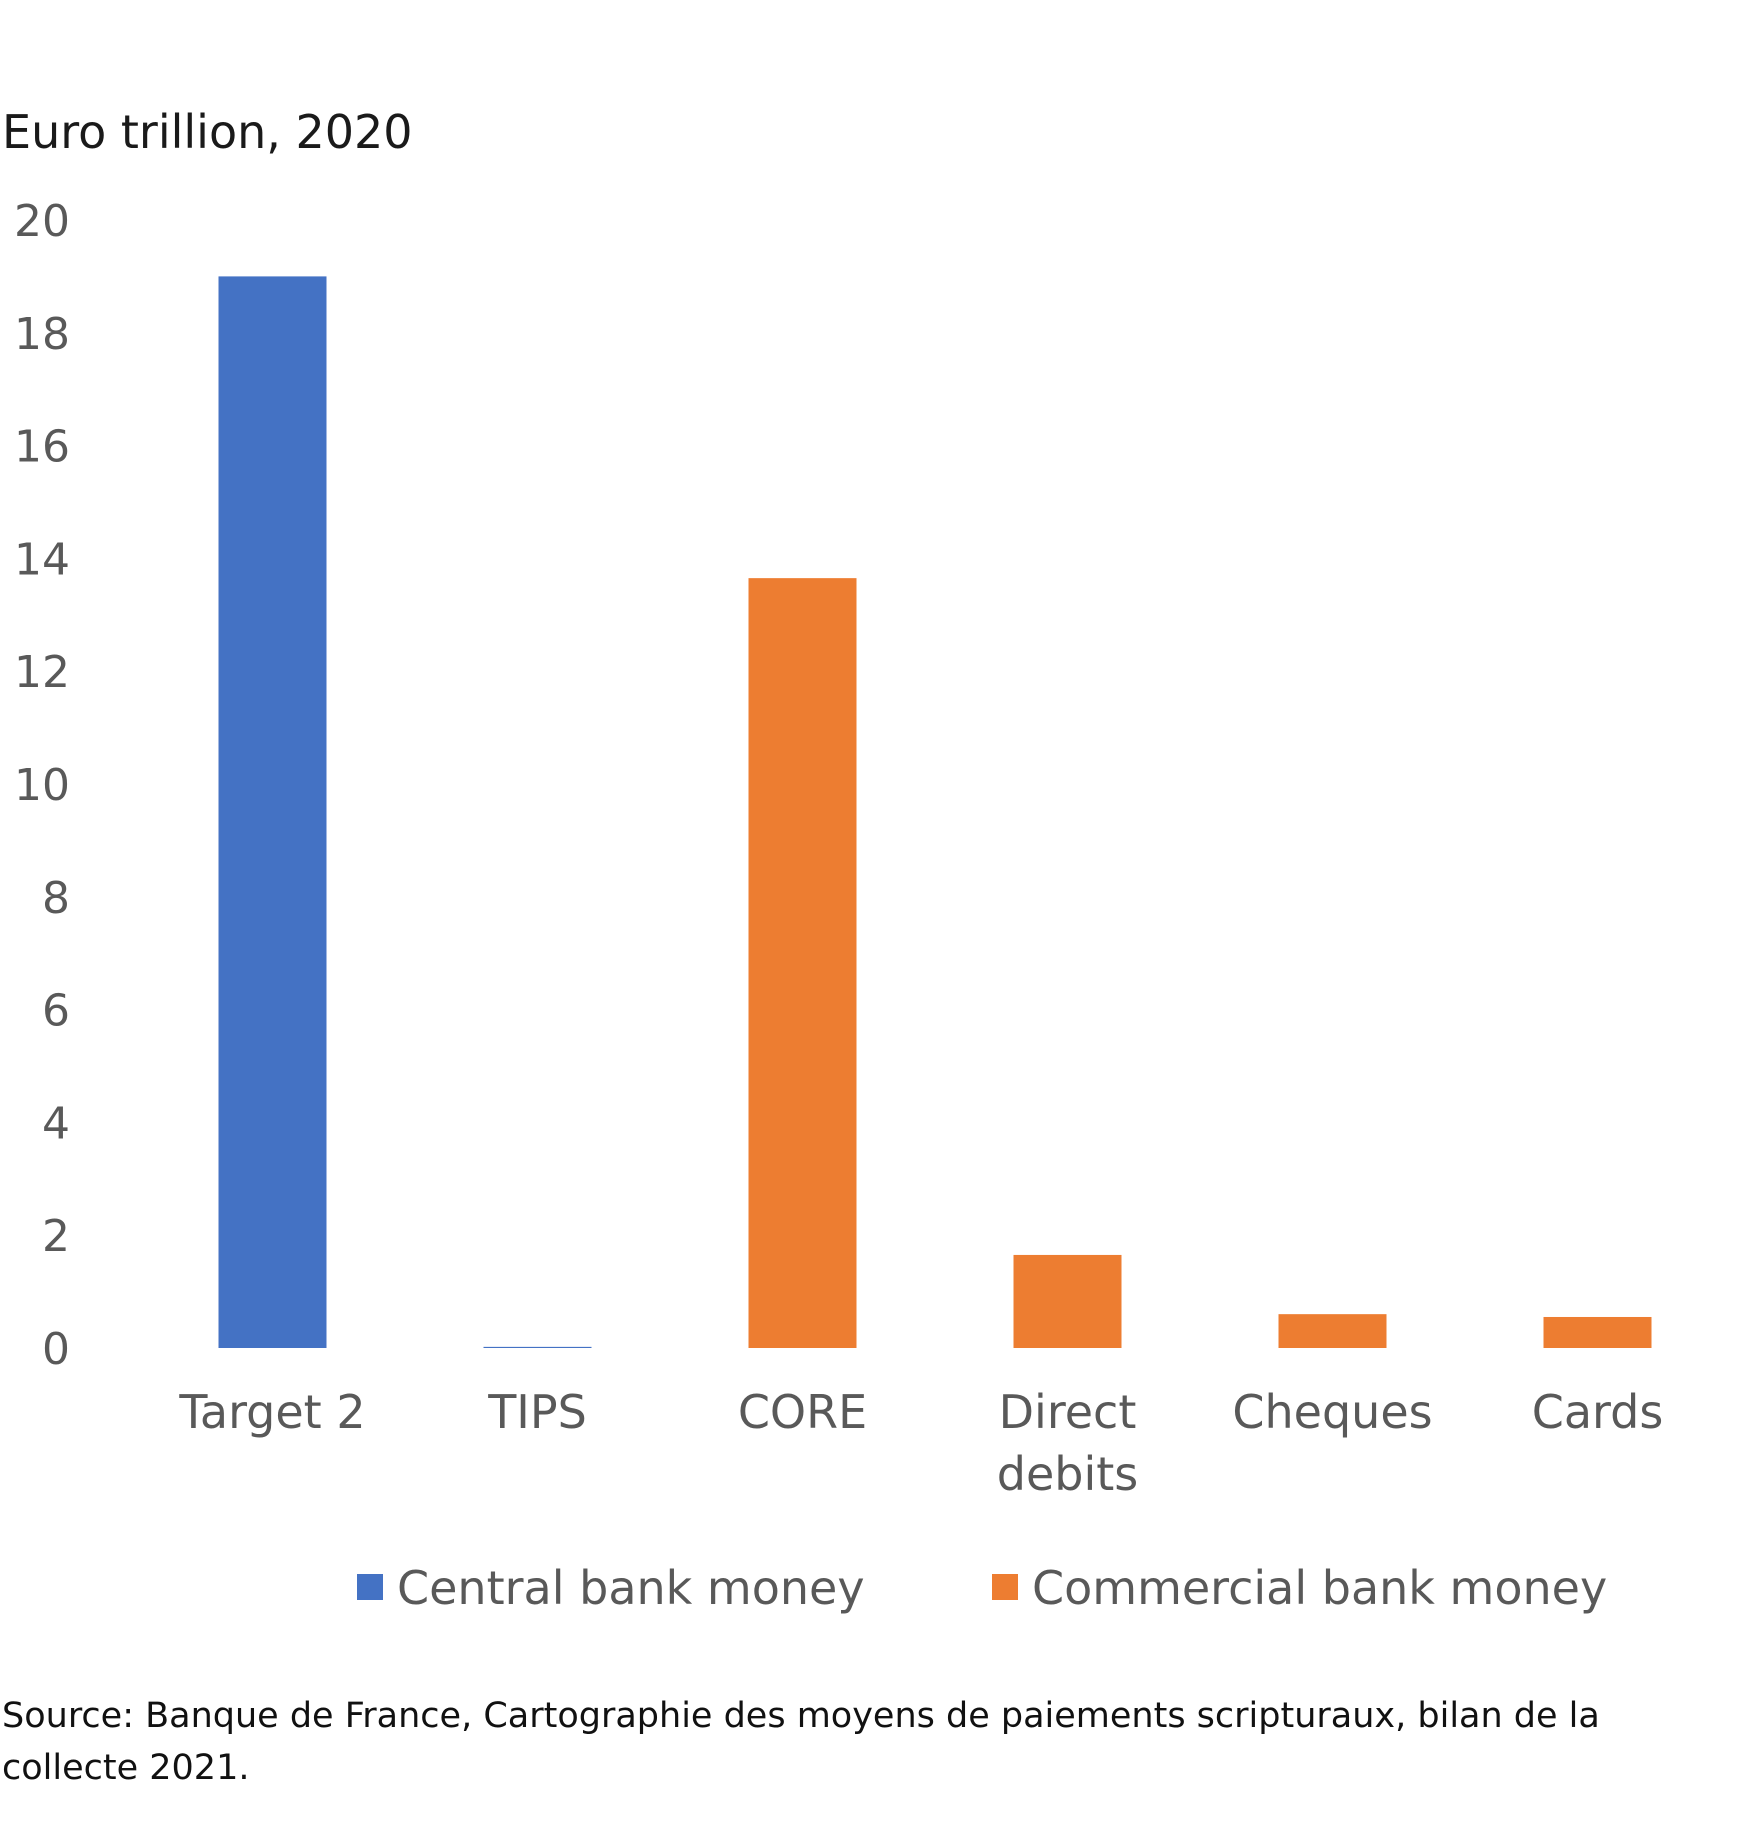 Image resolution: width=1740 pixels, height=1825 pixels. What do you see at coordinates (1067, 1301) in the screenshot?
I see `bar-direct-debits` at bounding box center [1067, 1301].